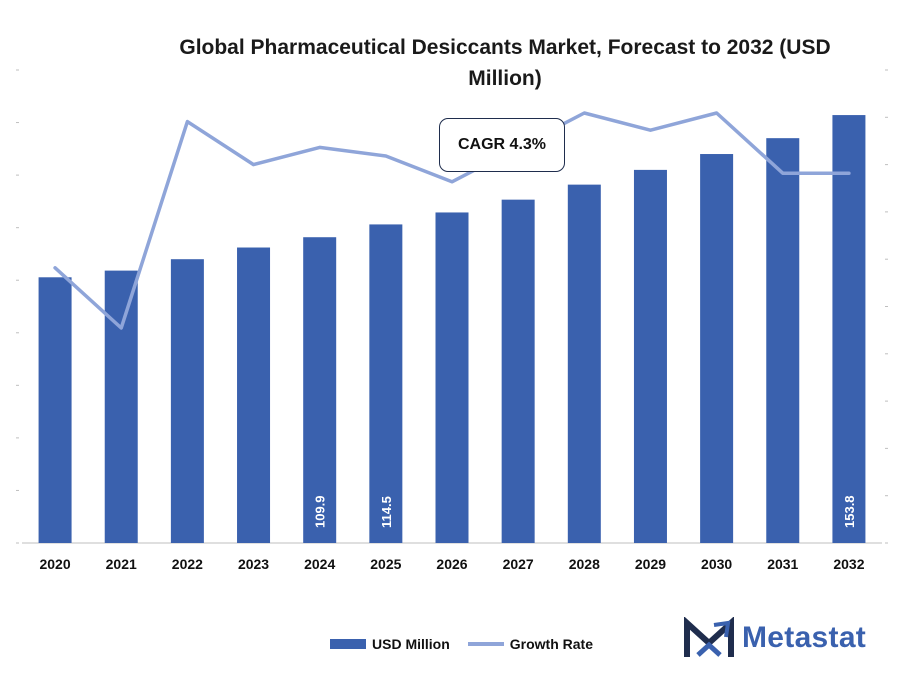 The width and height of the screenshot is (901, 682). Describe the element at coordinates (254, 395) in the screenshot. I see `bar-2023` at that location.